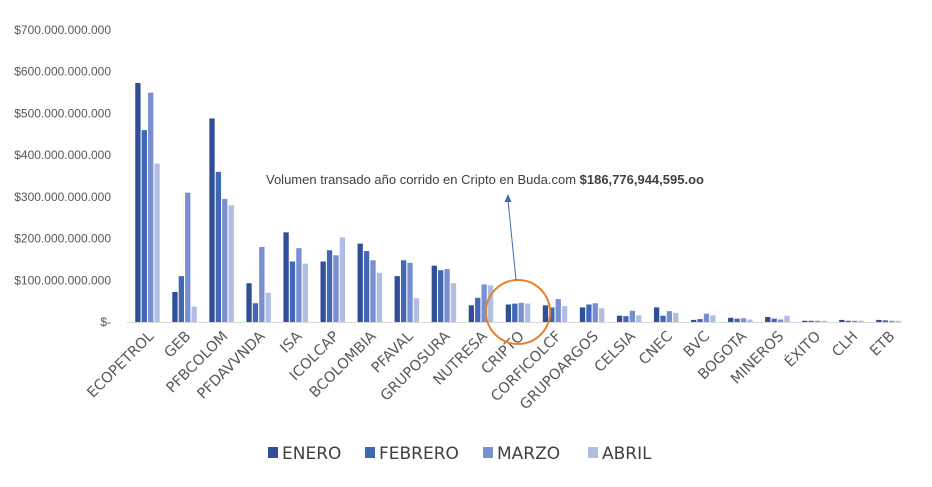  Describe the element at coordinates (615, 351) in the screenshot. I see `x-tick-label: CELSIA` at that location.